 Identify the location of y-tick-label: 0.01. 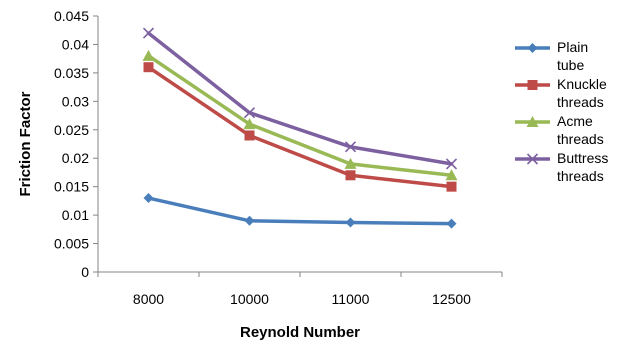
(75, 215).